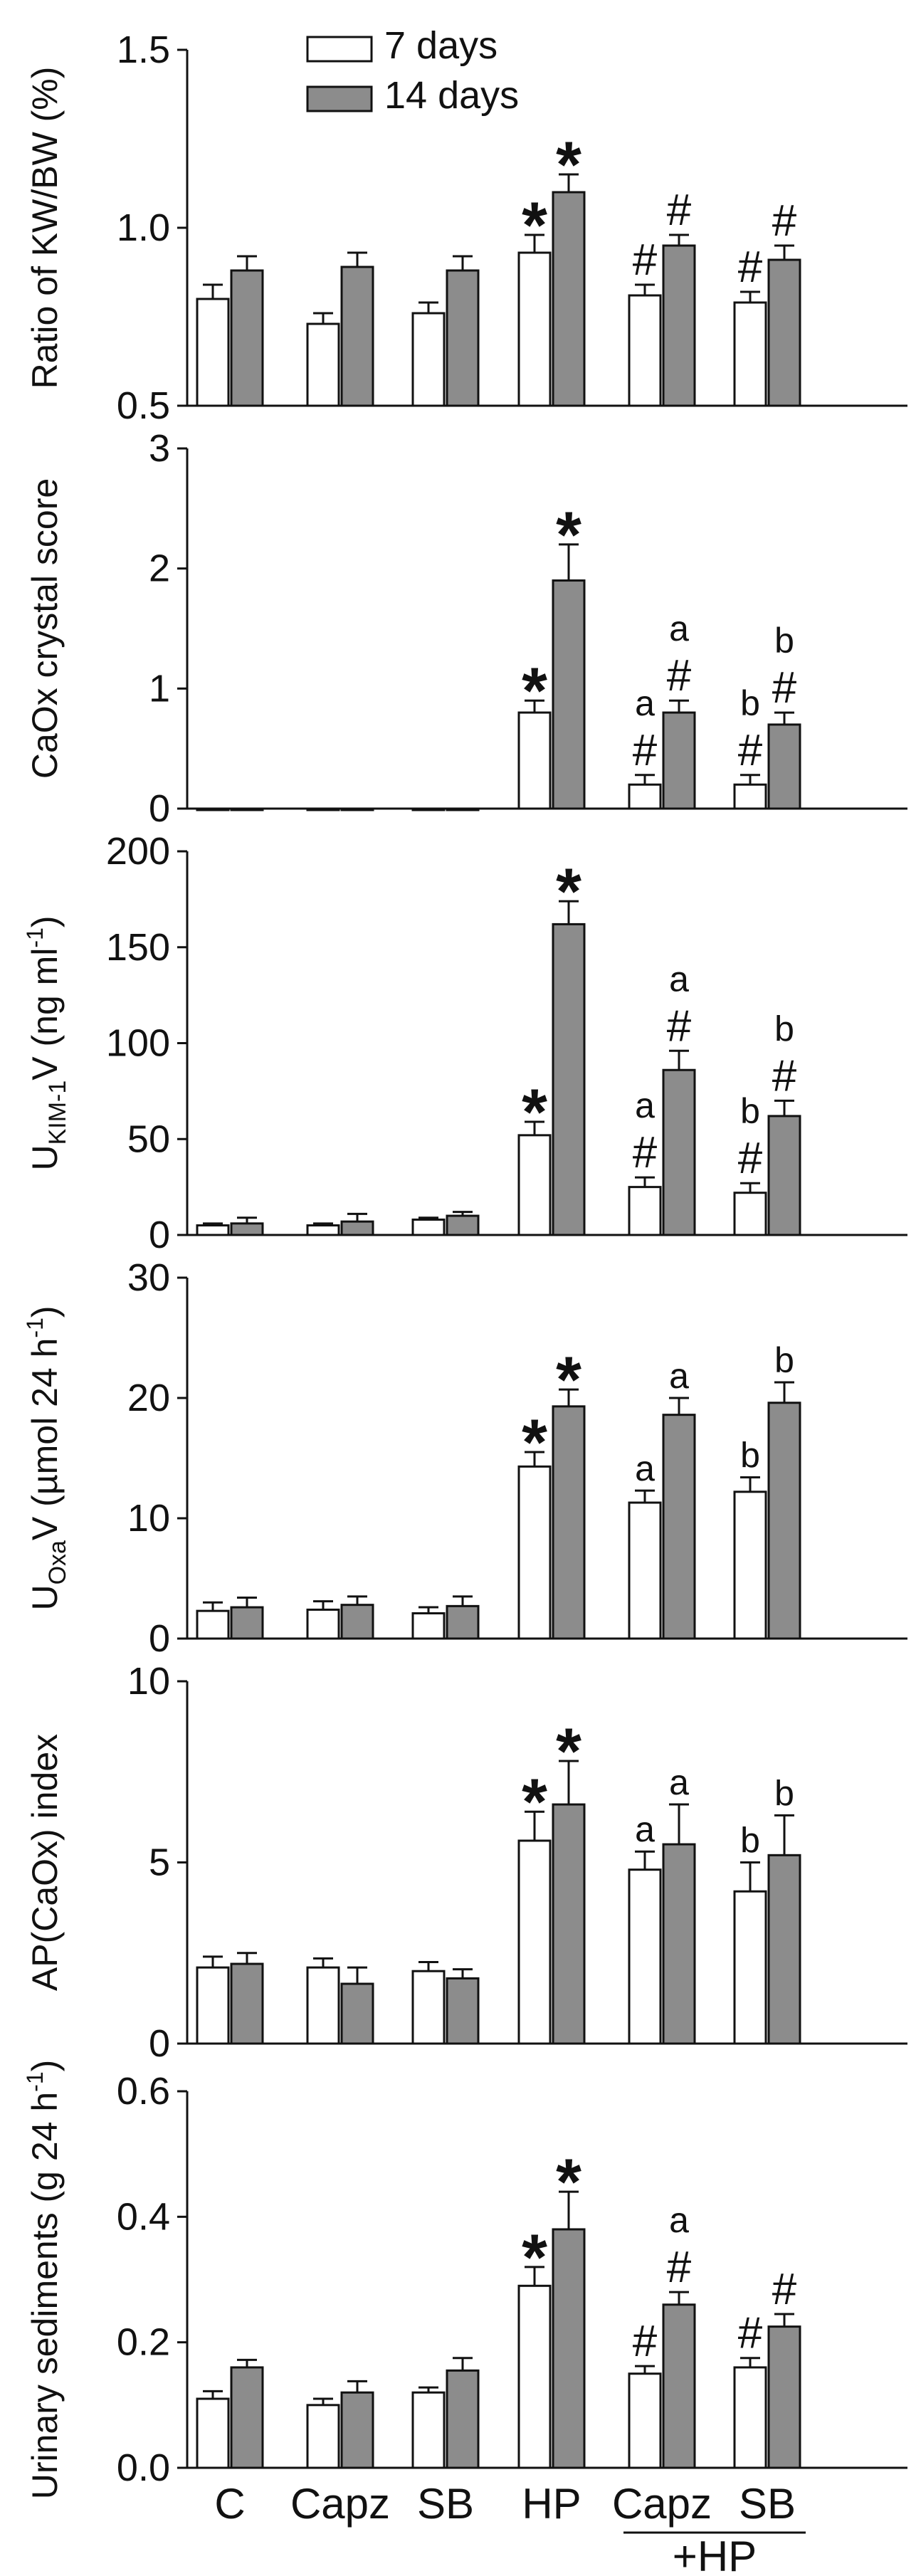  What do you see at coordinates (159, 689) in the screenshot?
I see `y-tick-label: 1` at bounding box center [159, 689].